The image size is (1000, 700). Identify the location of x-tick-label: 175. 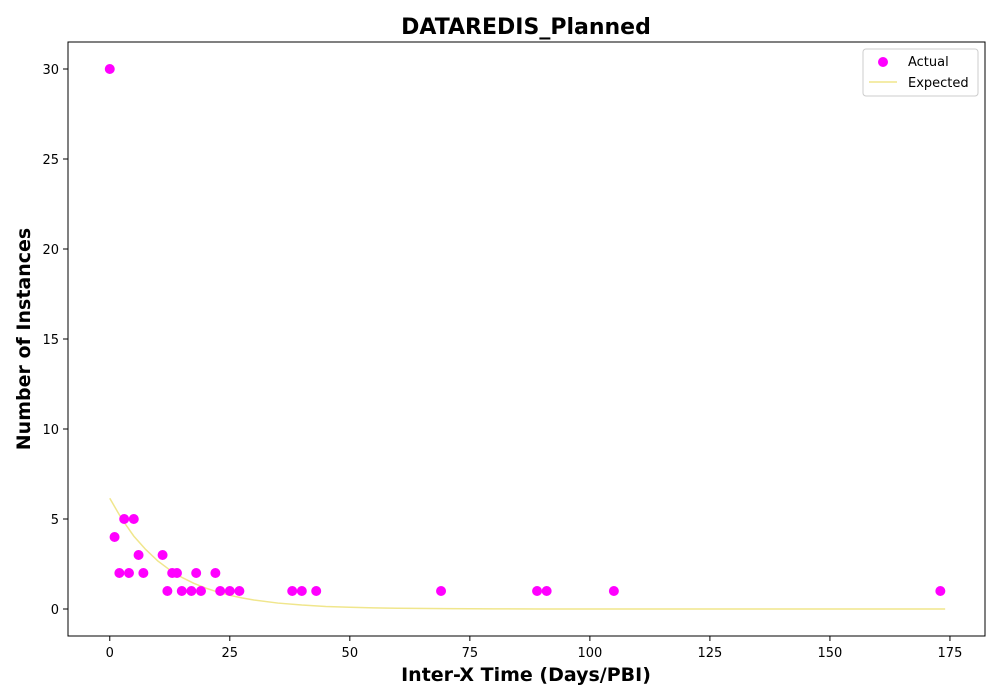
(950, 653).